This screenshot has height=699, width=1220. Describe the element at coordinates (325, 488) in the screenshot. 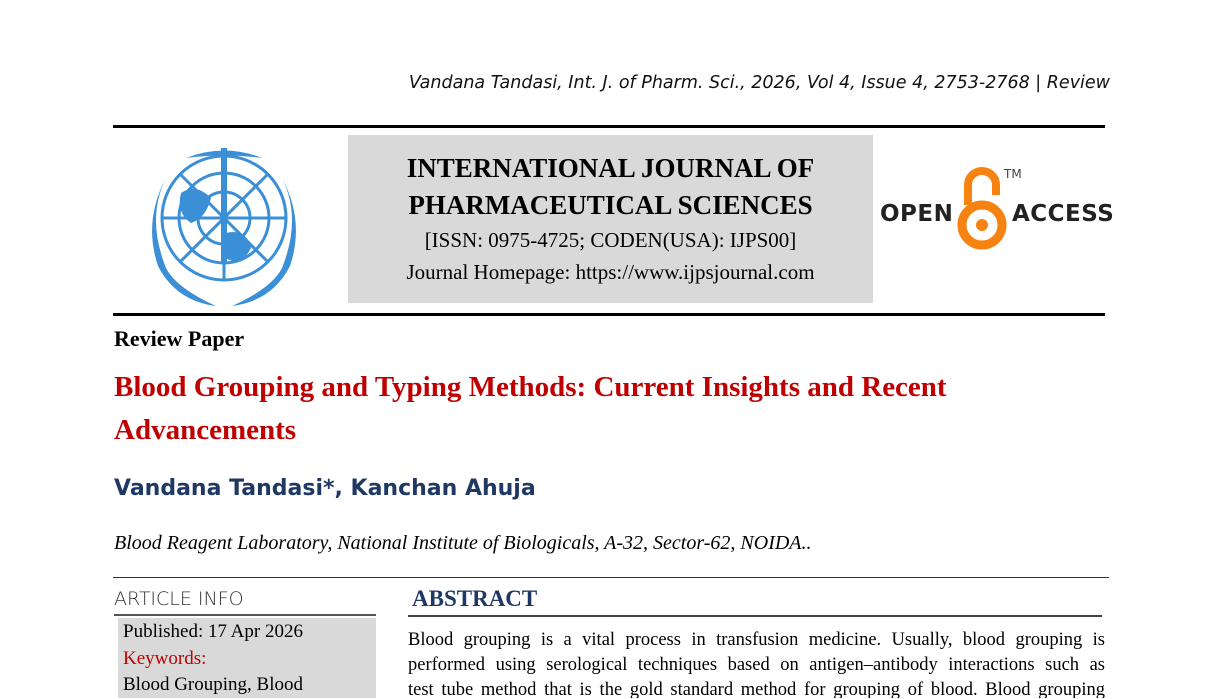

I see `authors: Vandana Tandasi*, Kanchan Ahuja` at that location.